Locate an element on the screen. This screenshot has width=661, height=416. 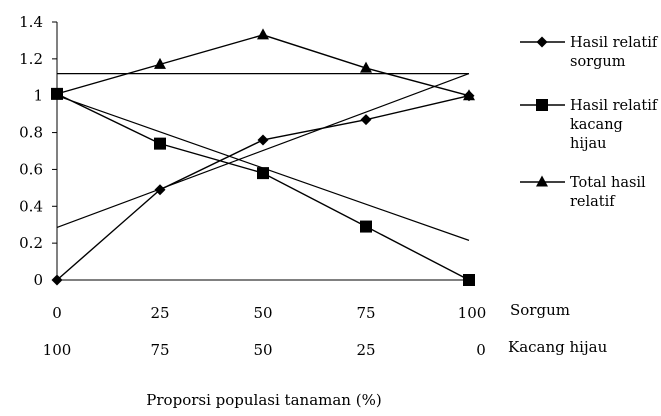
y-tick-label: 1.2 is located at coordinates (31, 59).